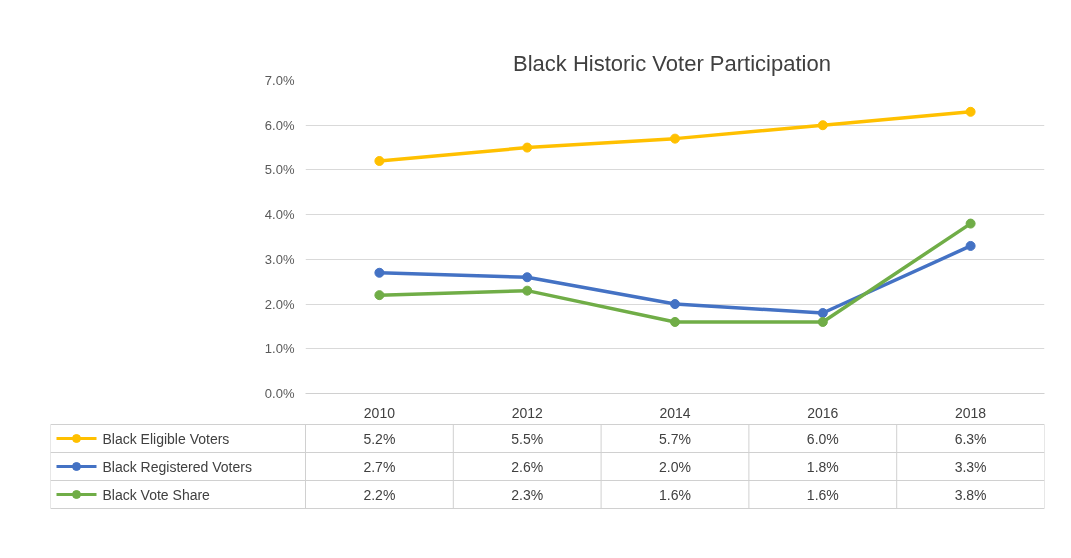 The height and width of the screenshot is (558, 1071). Describe the element at coordinates (279, 215) in the screenshot. I see `y-tick-label: 4.0%` at that location.